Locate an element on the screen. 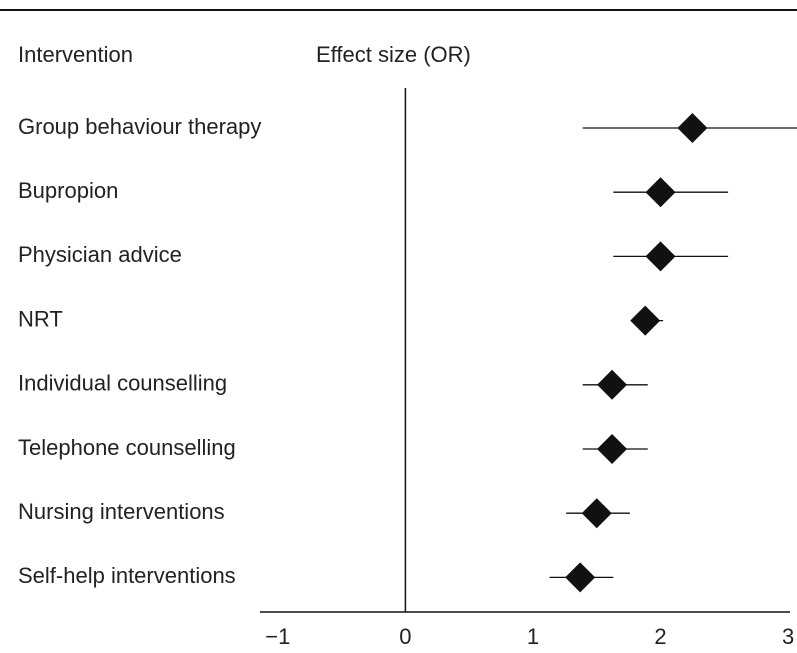 The width and height of the screenshot is (797, 653). category-label: Physician advice is located at coordinates (100, 254).